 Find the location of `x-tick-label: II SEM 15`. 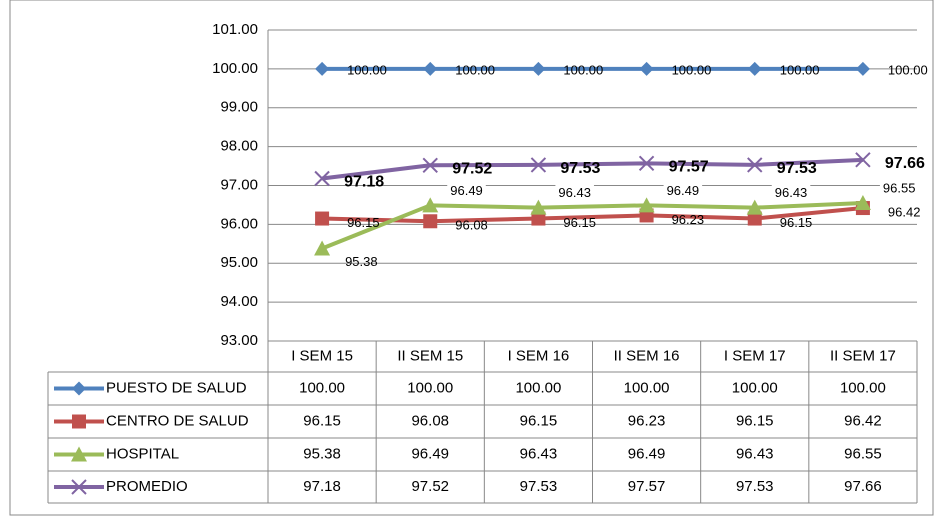

x-tick-label: II SEM 15 is located at coordinates (430, 355).